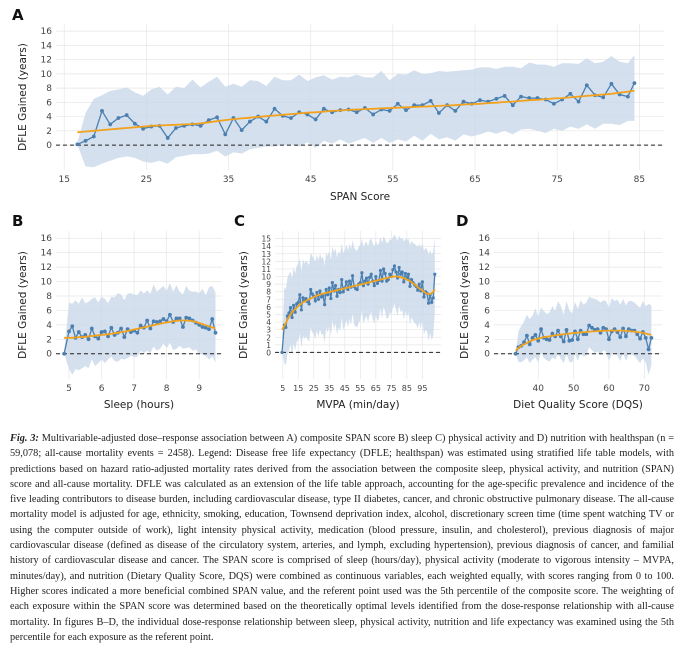 The height and width of the screenshot is (660, 682). I want to click on x-tick-label: 70, so click(645, 389).